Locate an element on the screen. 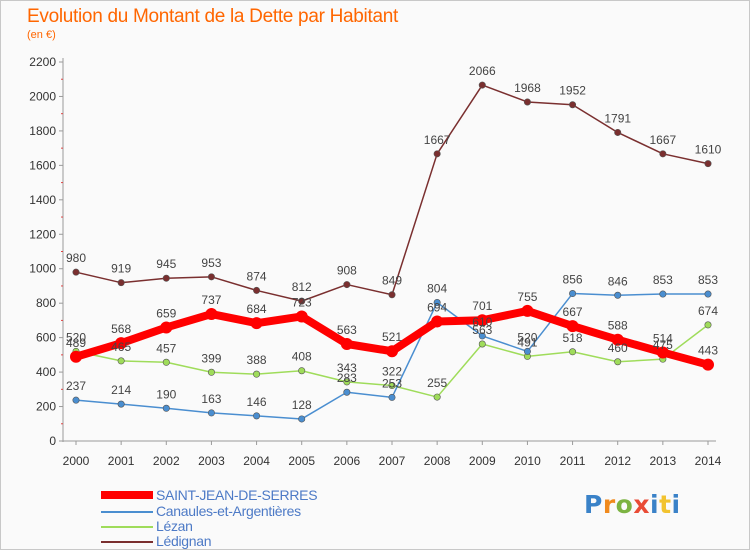 The width and height of the screenshot is (750, 551). y-tick-label: 0 is located at coordinates (52, 441).